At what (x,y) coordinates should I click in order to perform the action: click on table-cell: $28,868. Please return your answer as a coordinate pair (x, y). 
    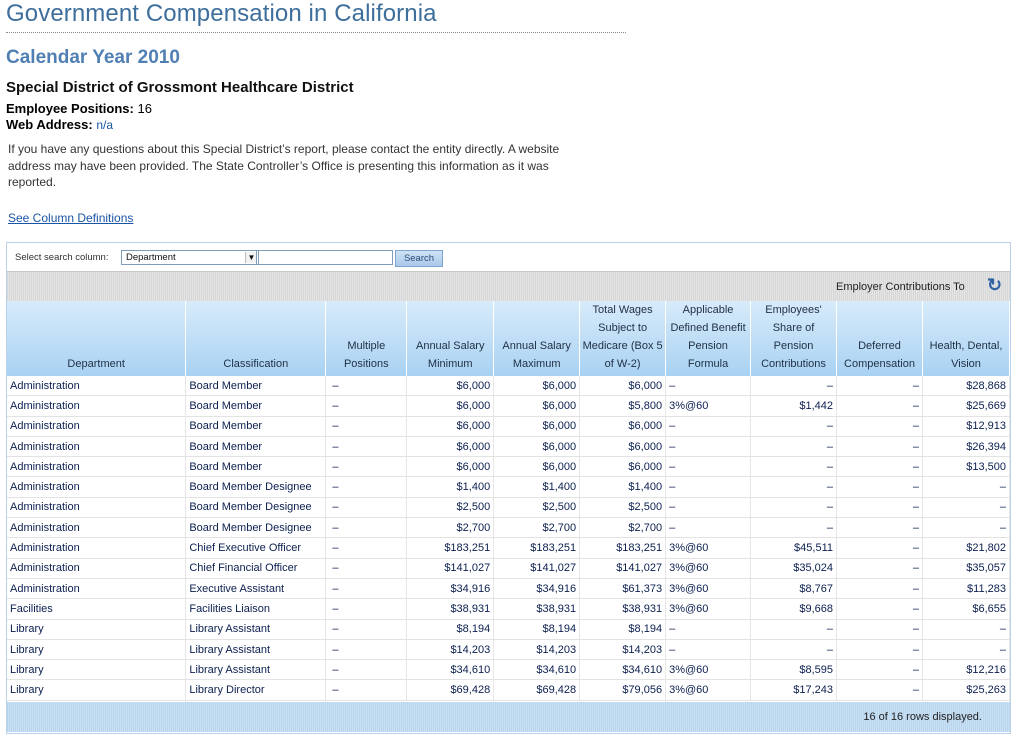
    Looking at the image, I should click on (966, 386).